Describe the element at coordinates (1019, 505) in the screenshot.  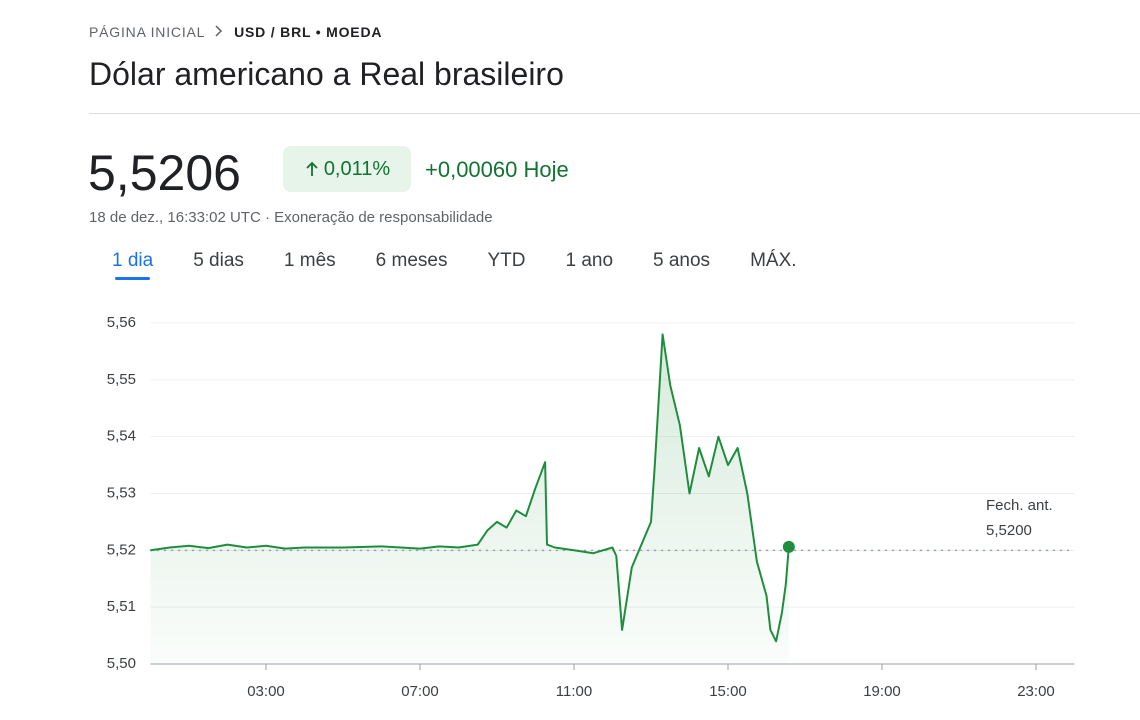
I see `previous-close-label: Fech. ant.` at that location.